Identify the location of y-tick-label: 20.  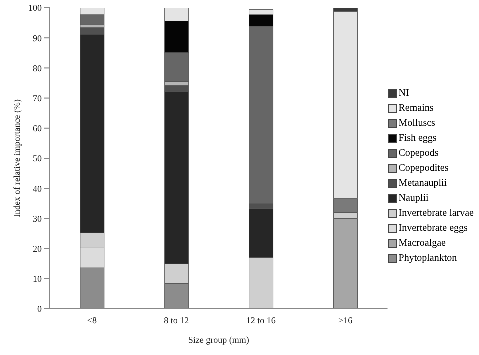
(37, 249).